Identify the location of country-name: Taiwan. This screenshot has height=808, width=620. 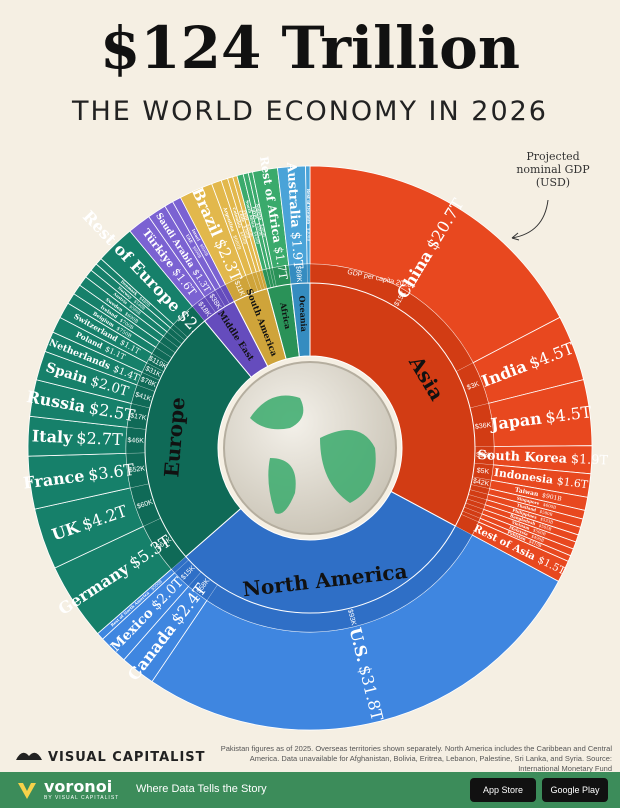
(526, 492).